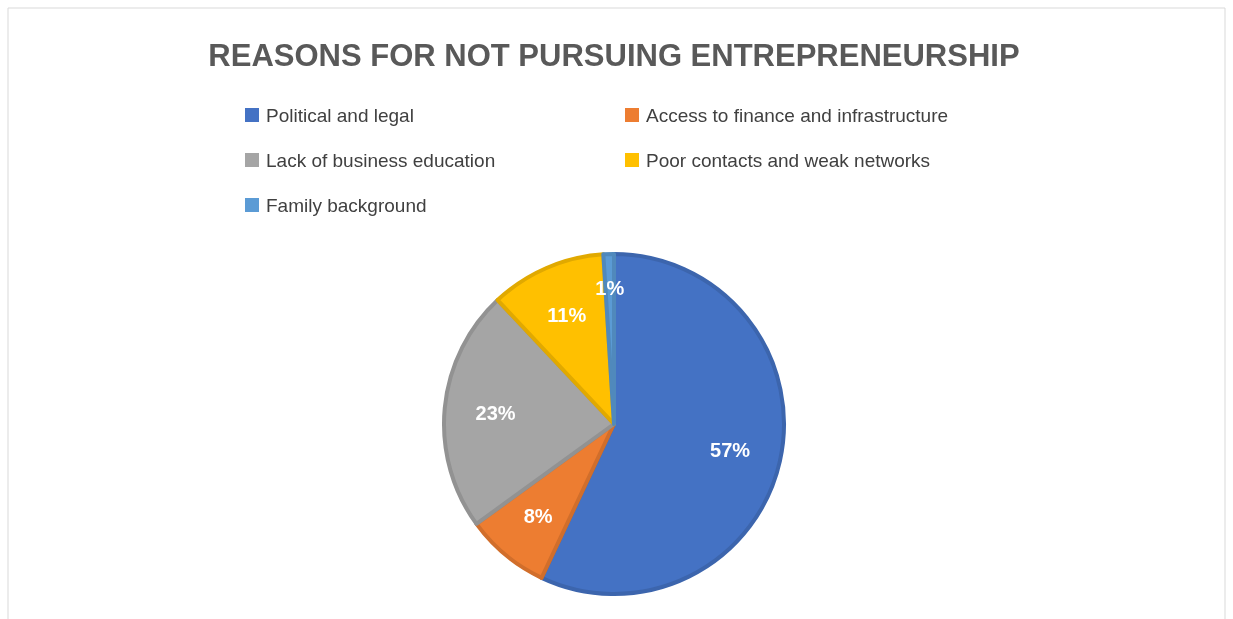  Describe the element at coordinates (381, 160) in the screenshot. I see `legend-label: Lack of business education` at that location.